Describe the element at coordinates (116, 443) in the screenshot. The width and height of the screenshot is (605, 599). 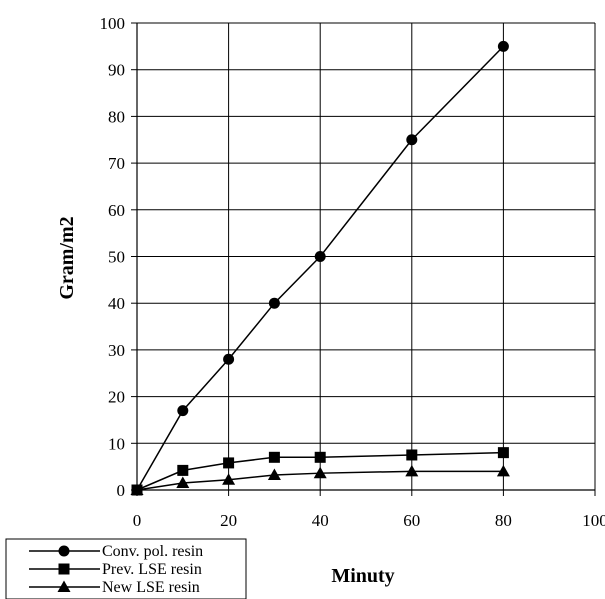
I see `y-tick-label: 10` at that location.